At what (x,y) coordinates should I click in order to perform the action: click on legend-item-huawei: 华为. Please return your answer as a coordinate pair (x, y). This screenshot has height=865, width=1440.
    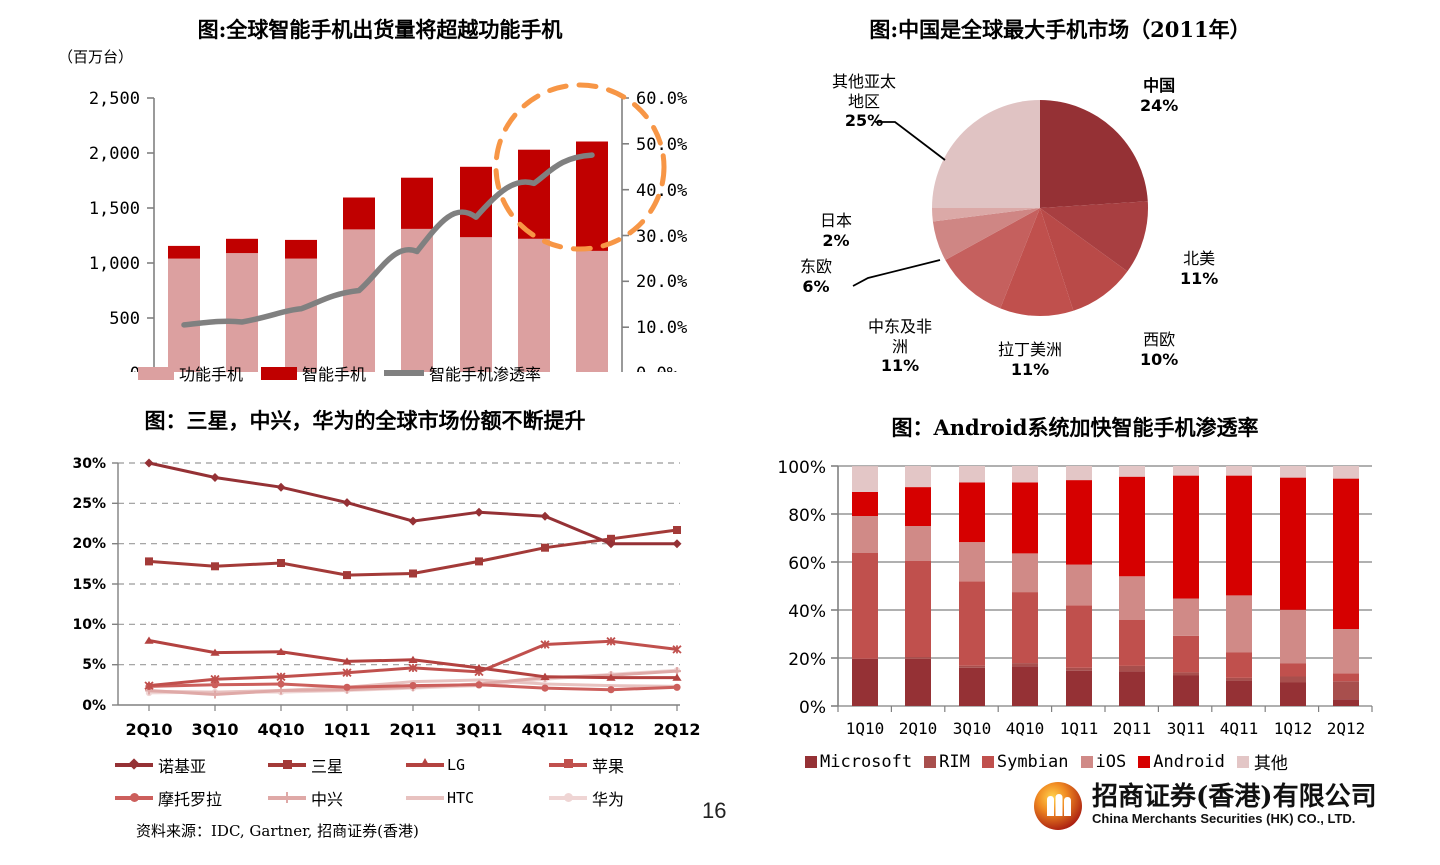
    Looking at the image, I should click on (586, 798).